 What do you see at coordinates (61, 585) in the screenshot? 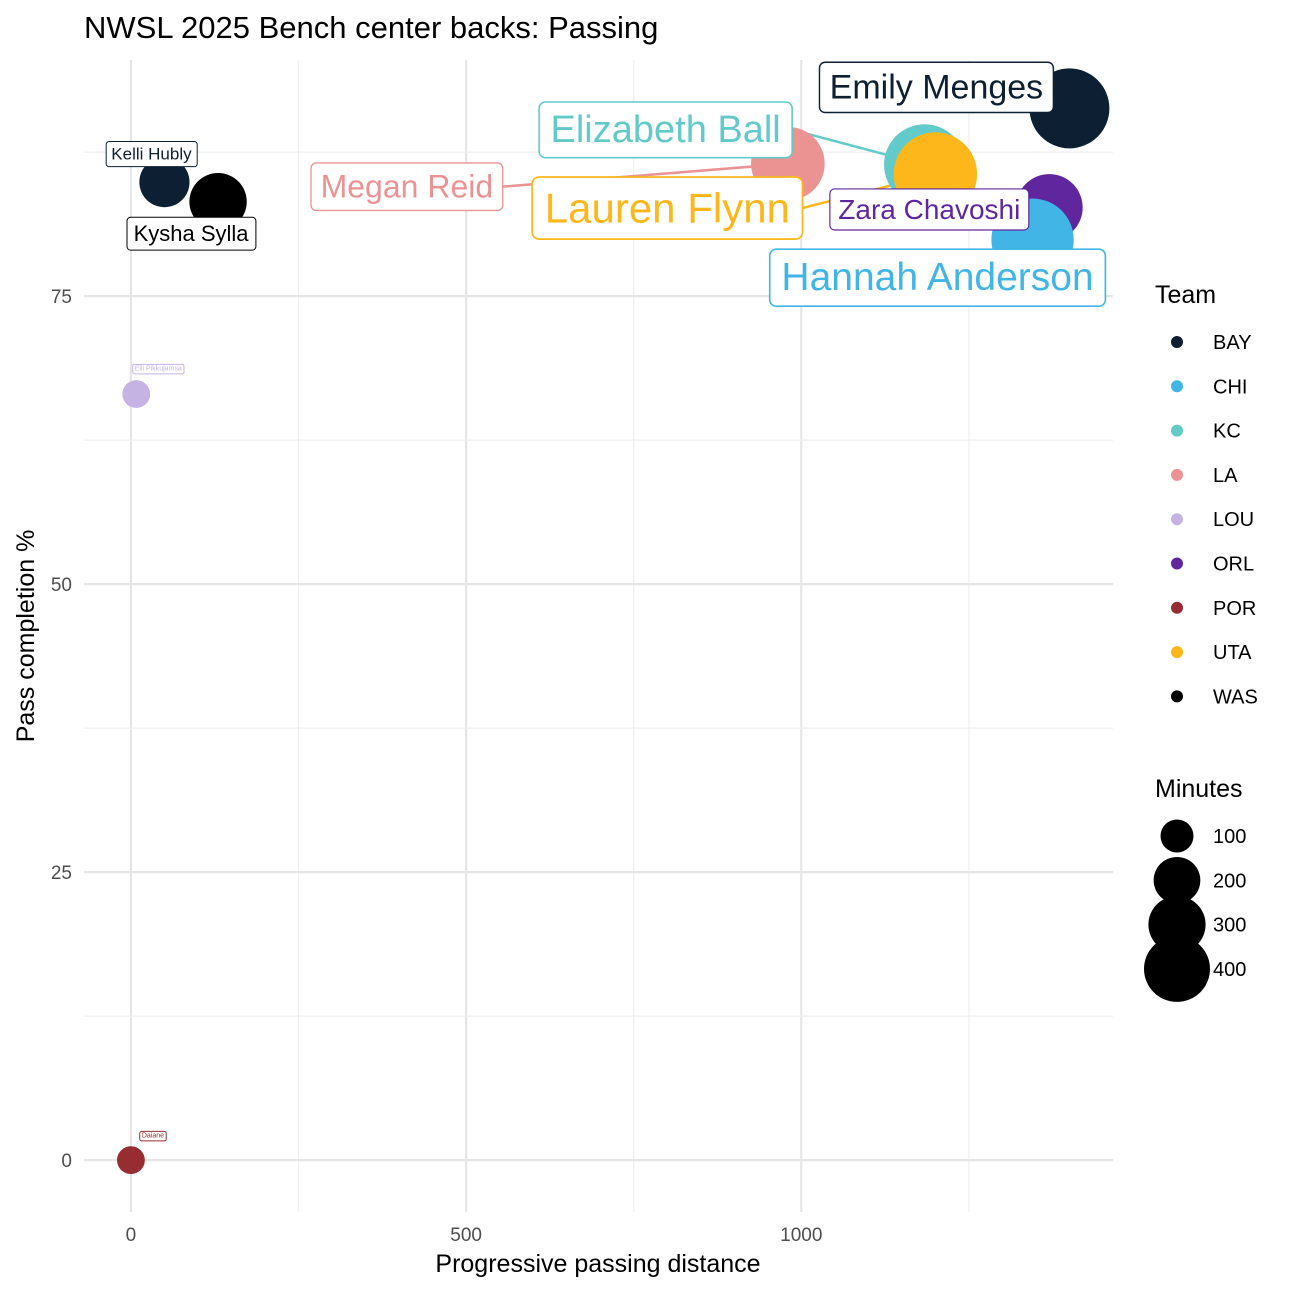
I see `y-tick-label: 50` at bounding box center [61, 585].